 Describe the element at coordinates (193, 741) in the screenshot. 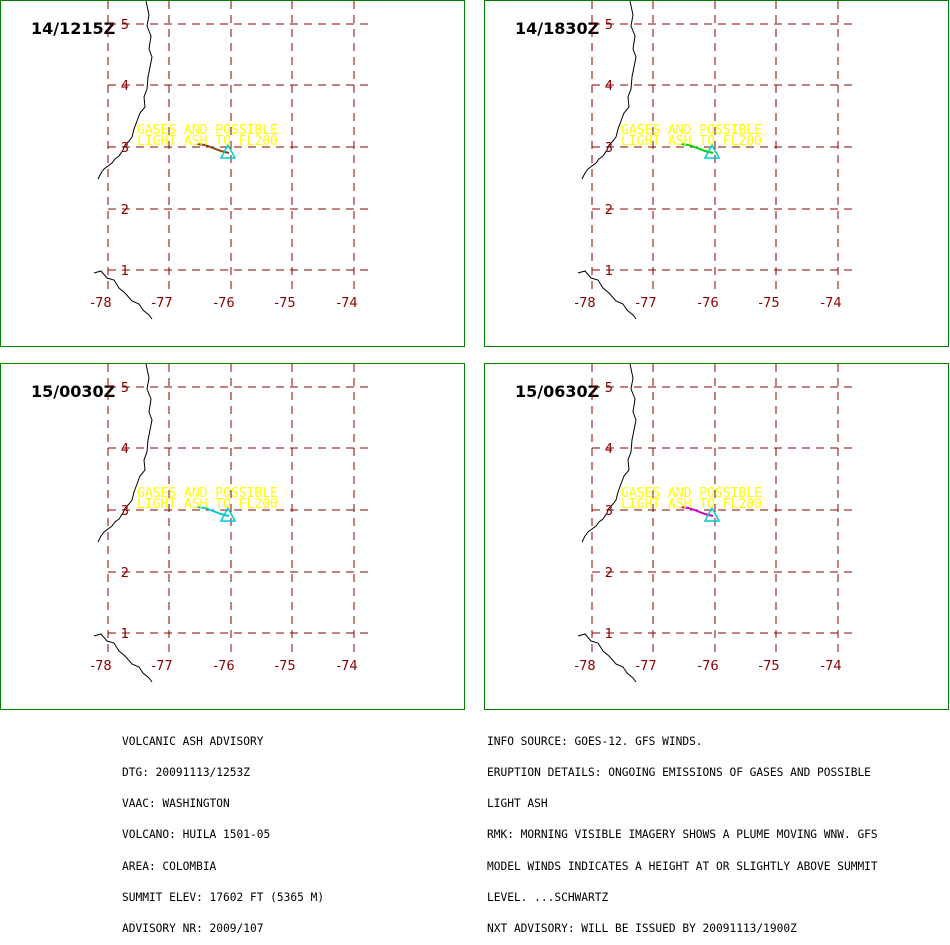

I see `advisory-line: VOLCANIC ASH ADVISORY` at that location.